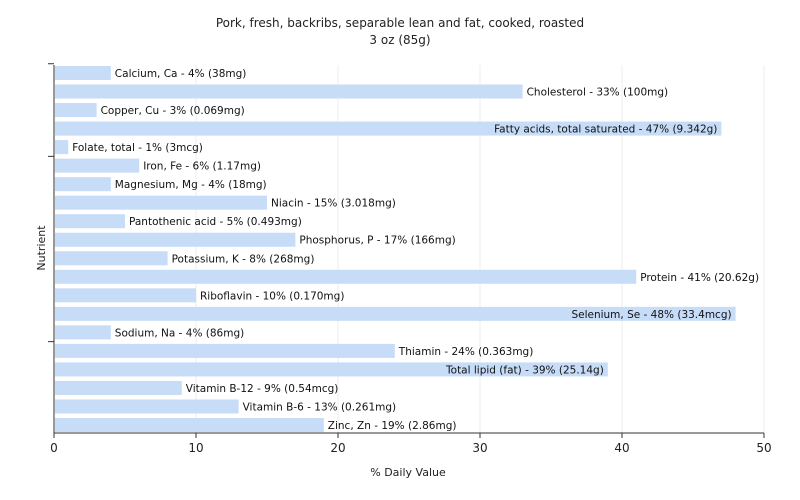 The image size is (800, 500). What do you see at coordinates (524, 370) in the screenshot?
I see `bar-label: Total lipid (fat) - 39% (25.14g)` at bounding box center [524, 370].